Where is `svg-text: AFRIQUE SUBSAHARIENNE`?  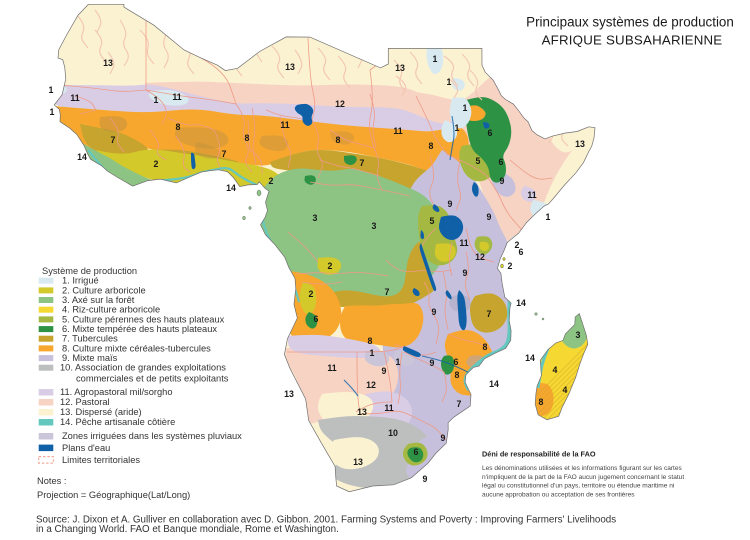
svg-text: AFRIQUE SUBSAHARIENNE is located at coordinates (632, 40).